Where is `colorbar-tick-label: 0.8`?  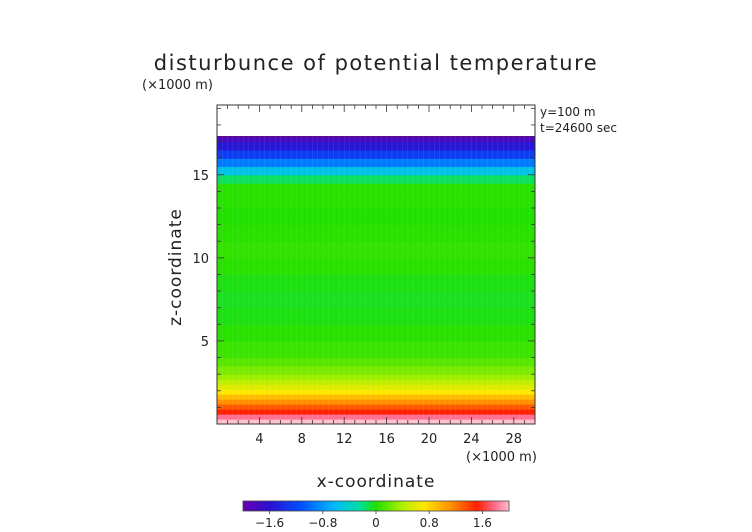
colorbar-tick-label: 0.8 is located at coordinates (429, 523).